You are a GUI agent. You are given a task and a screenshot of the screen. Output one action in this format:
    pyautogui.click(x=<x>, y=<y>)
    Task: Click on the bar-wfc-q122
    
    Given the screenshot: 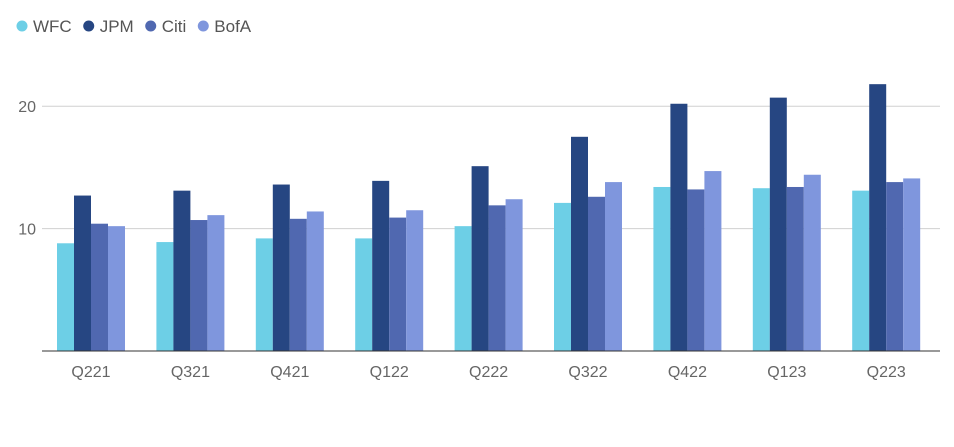 What is the action you would take?
    pyautogui.click(x=364, y=294)
    